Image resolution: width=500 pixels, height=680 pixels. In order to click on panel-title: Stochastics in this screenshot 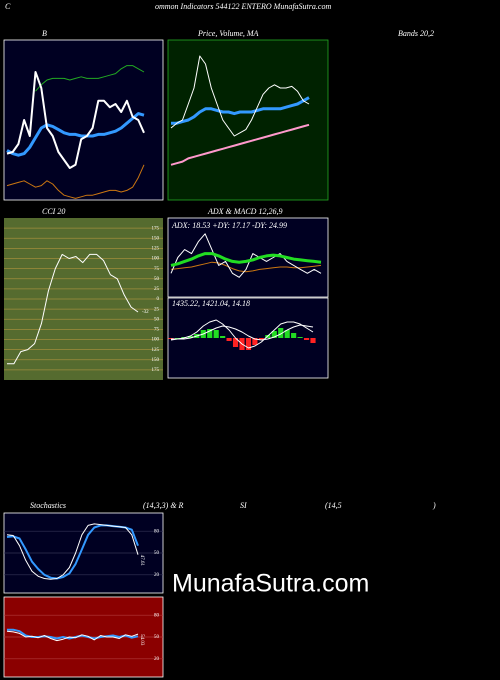, I will do `click(48, 505)`.